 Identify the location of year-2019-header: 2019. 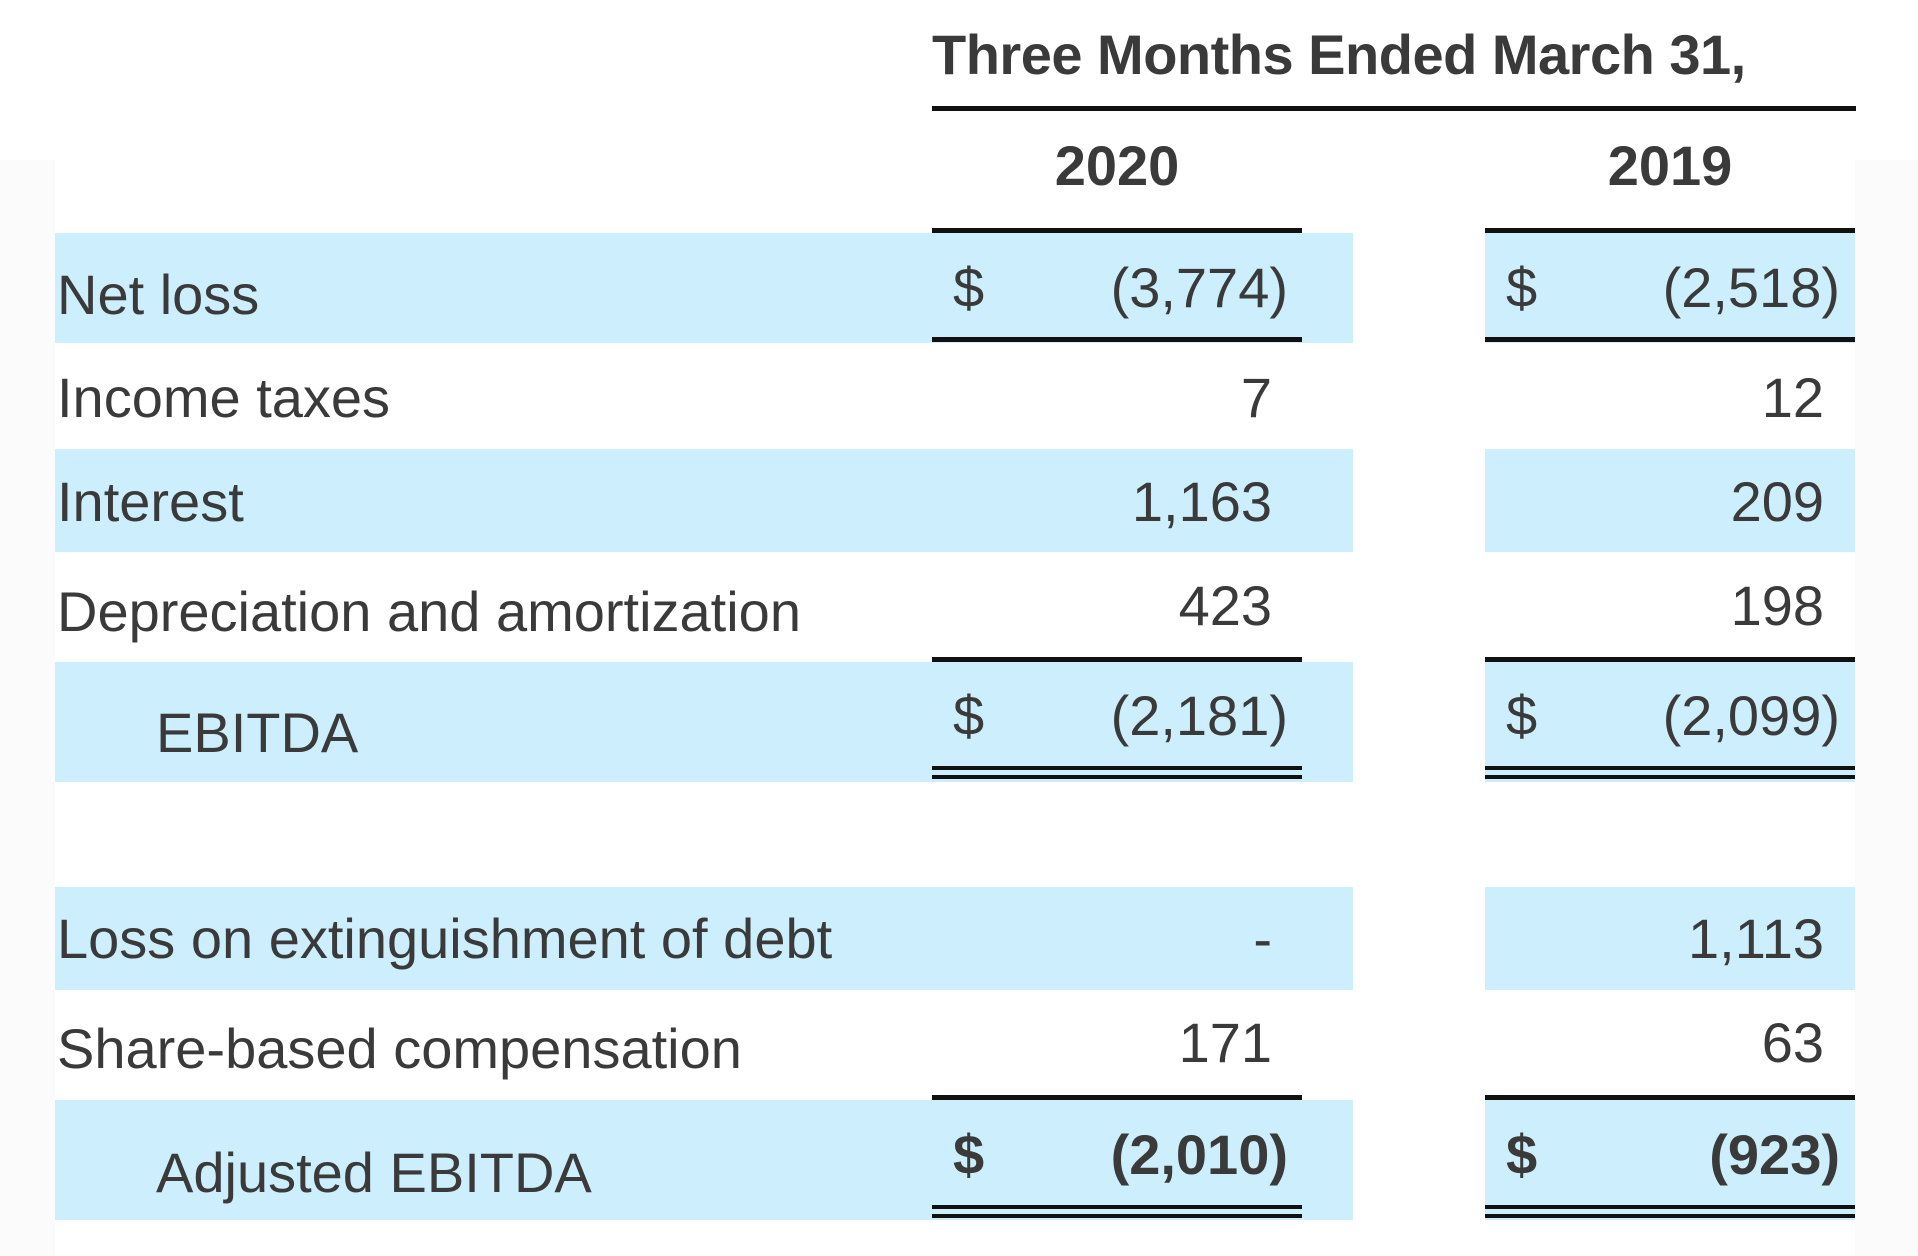
(1670, 165).